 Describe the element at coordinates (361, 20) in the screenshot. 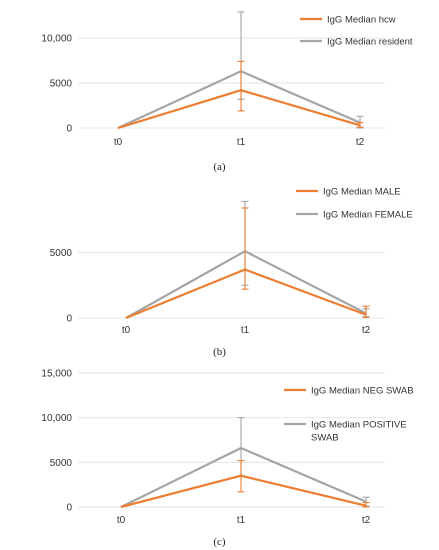

I see `legend-label: IgG Median hcw` at that location.